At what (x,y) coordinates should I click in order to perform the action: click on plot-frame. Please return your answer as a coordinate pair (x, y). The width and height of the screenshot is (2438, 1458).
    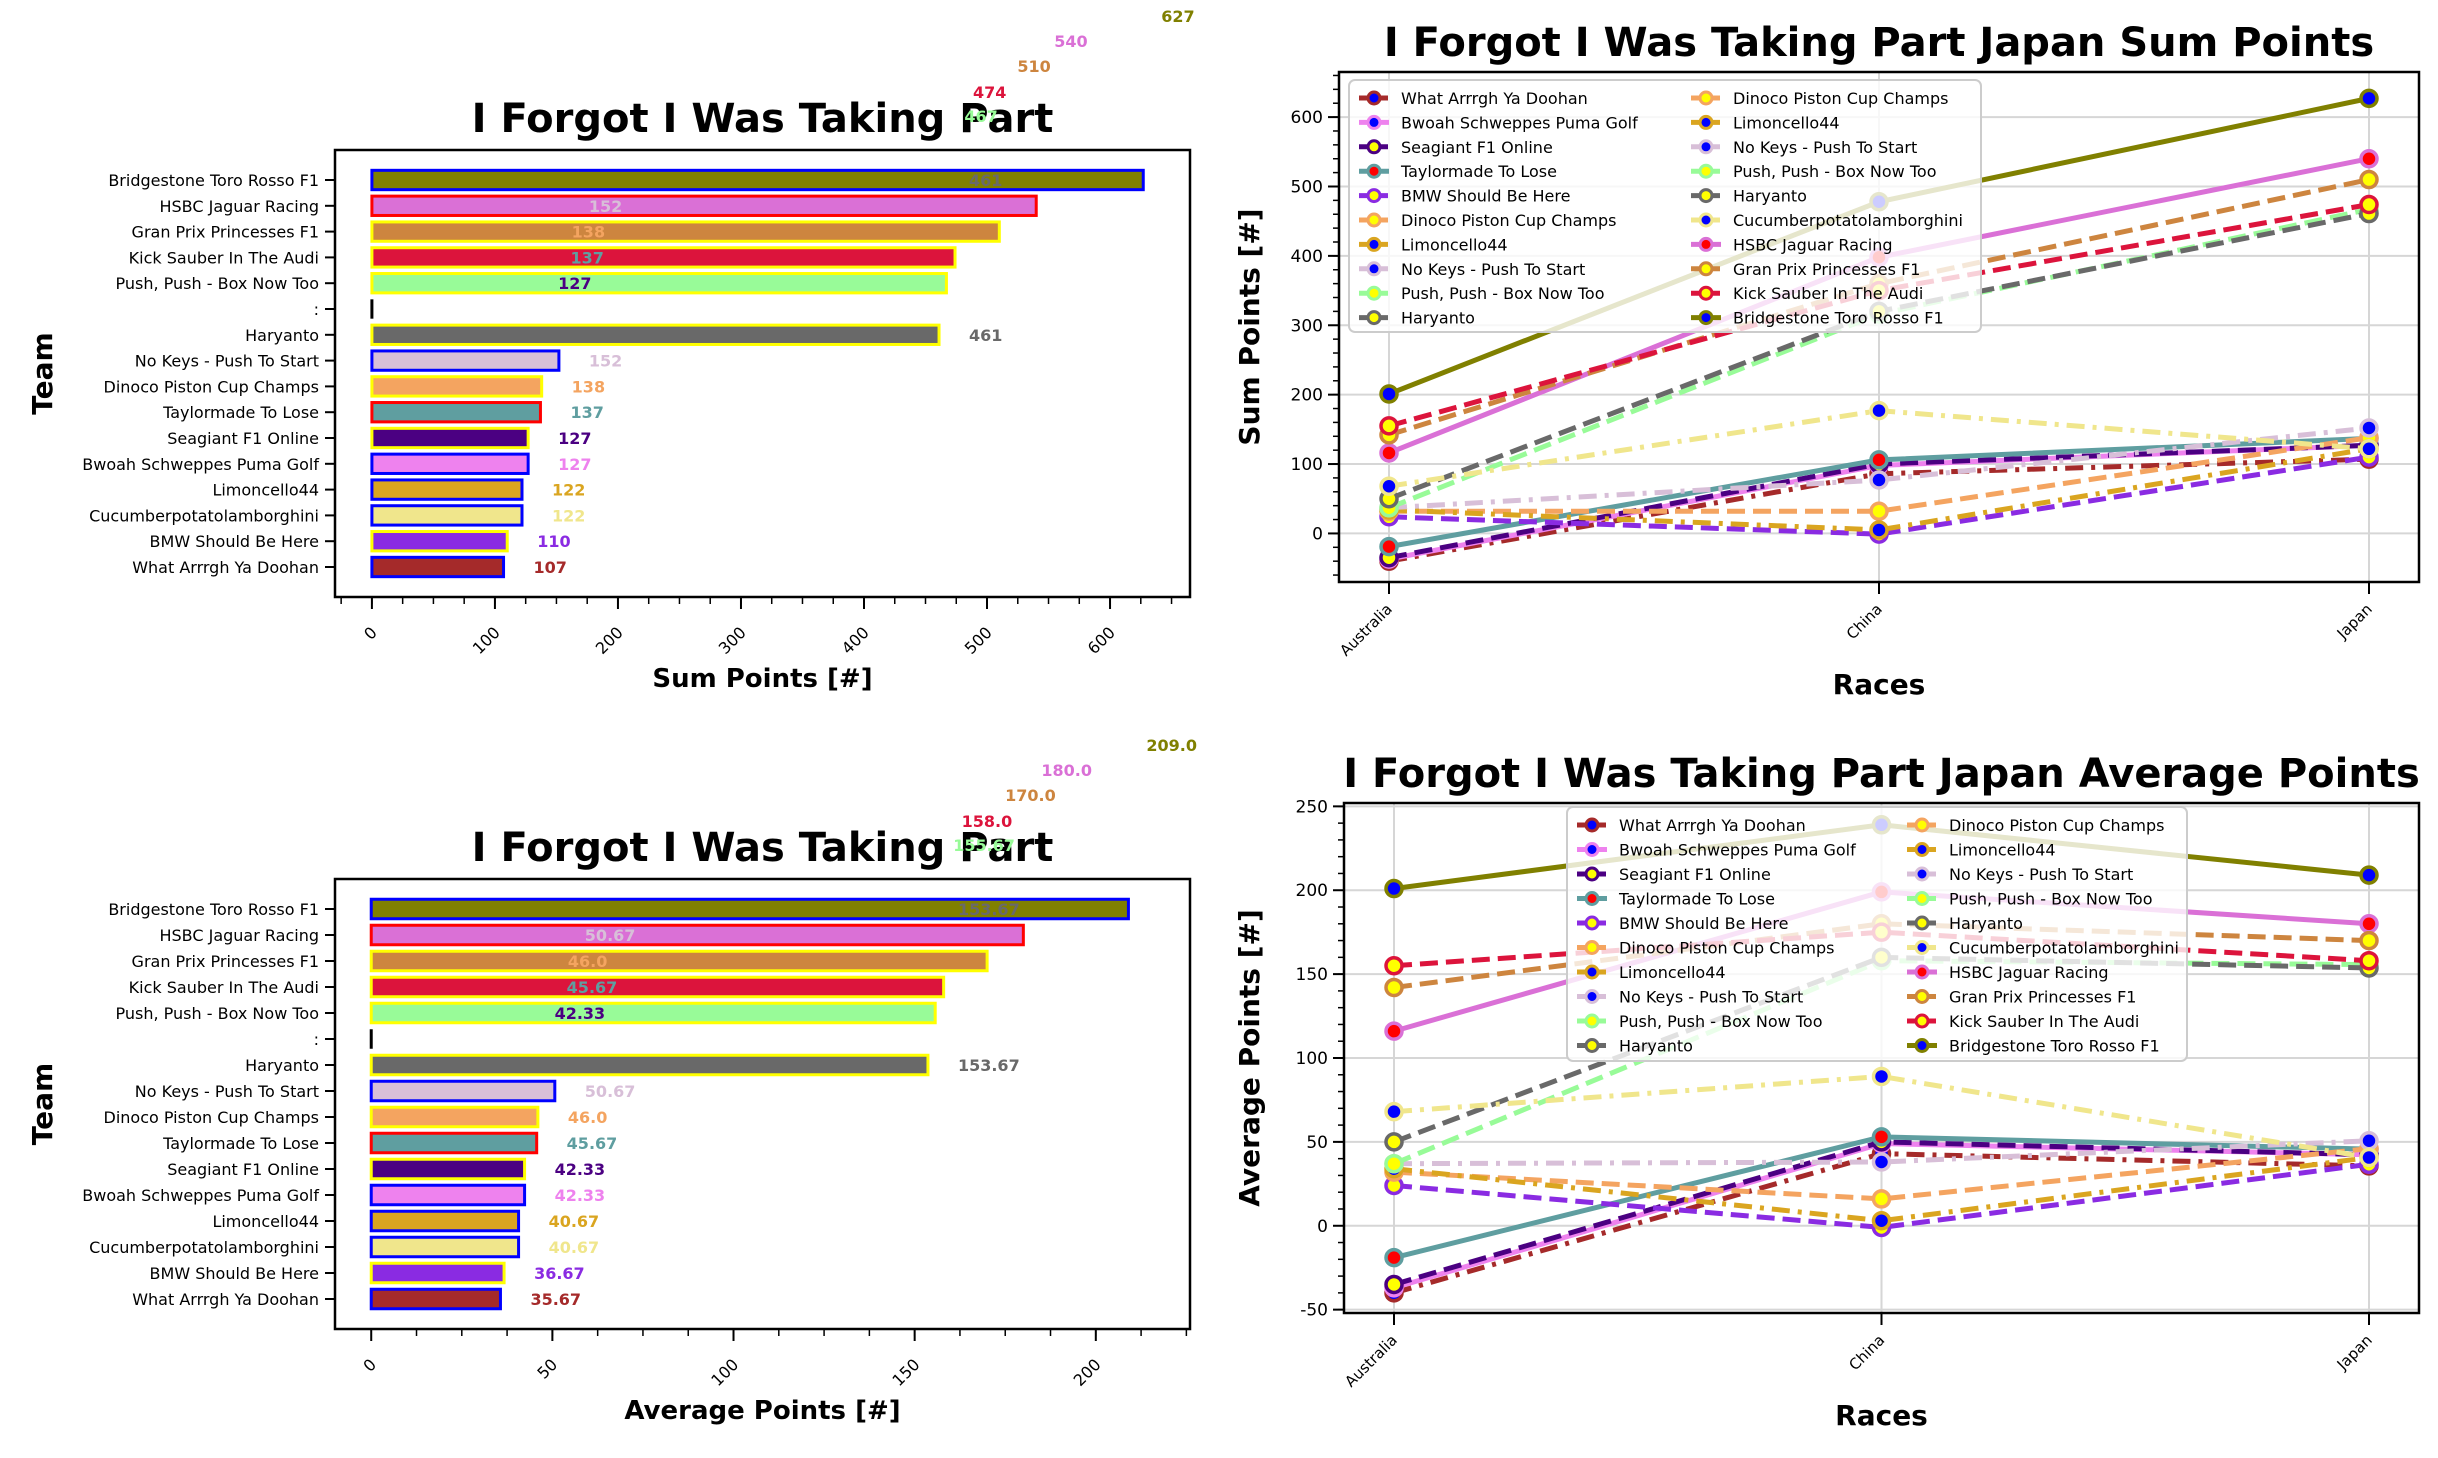
    Looking at the image, I should click on (762, 373).